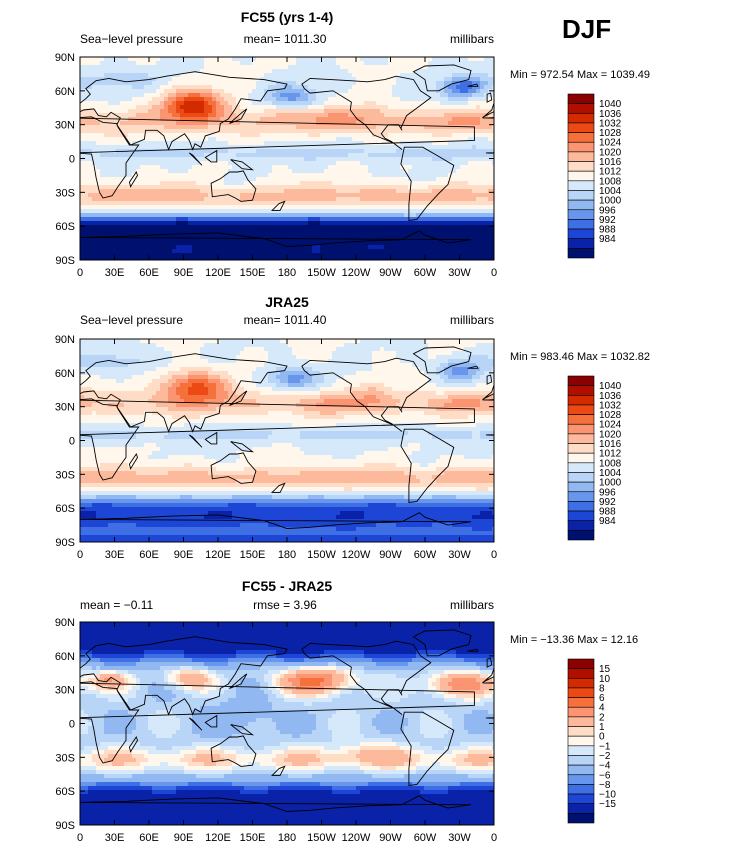 The width and height of the screenshot is (733, 854). Describe the element at coordinates (605, 746) in the screenshot. I see `colorbar-label: −1` at that location.